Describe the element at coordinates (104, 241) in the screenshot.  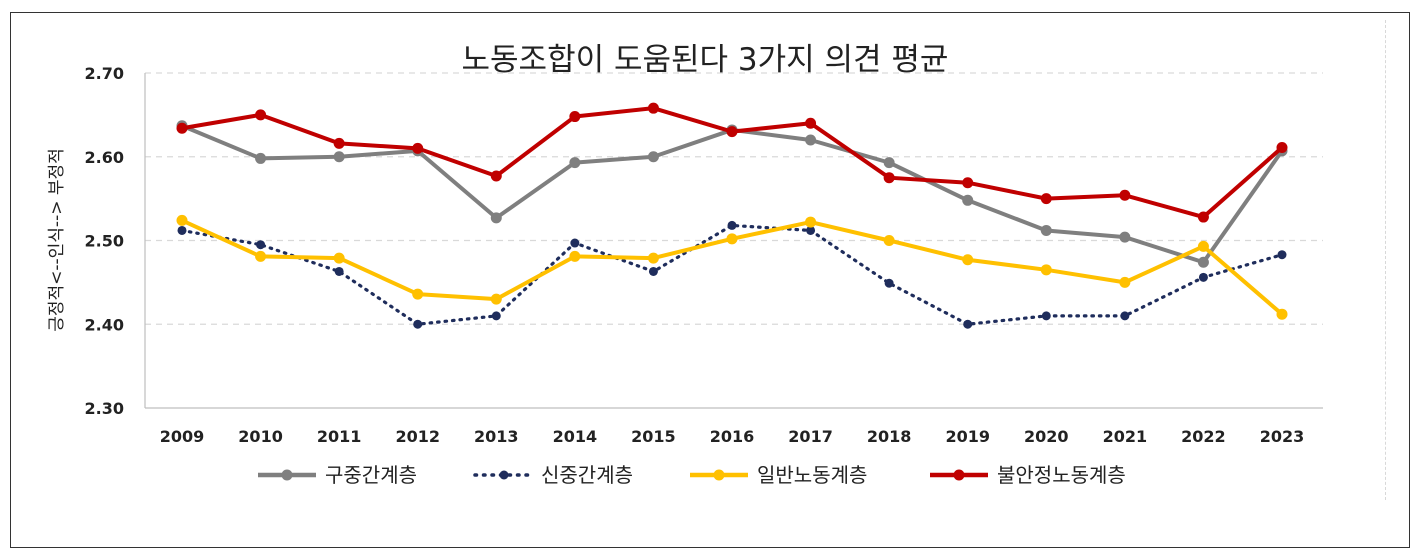
I see `y-tick-label: 2.50` at that location.